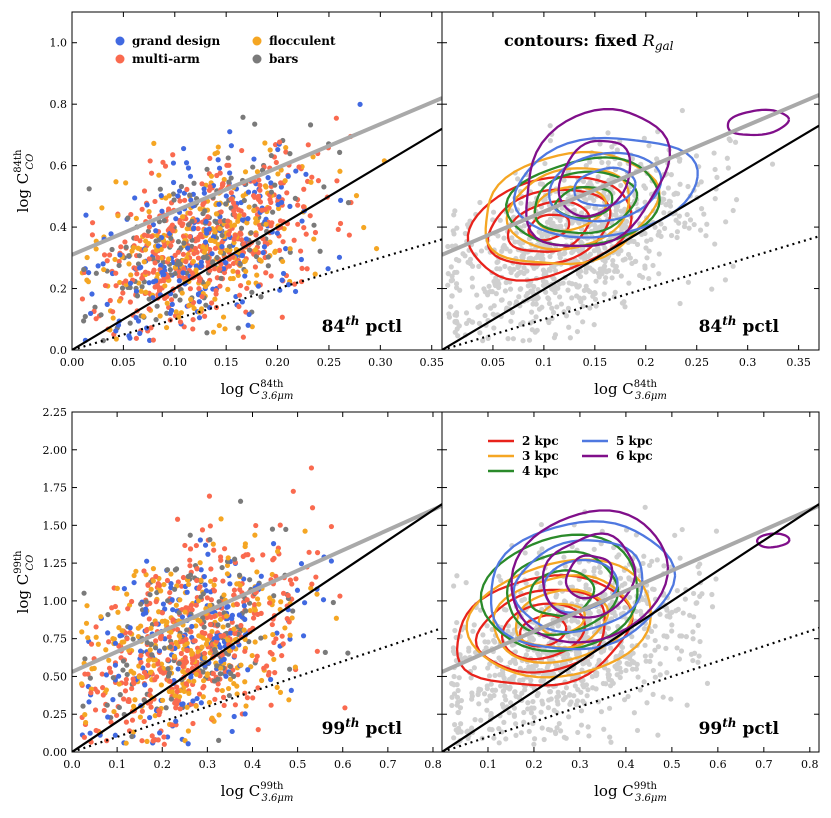 The image size is (831, 818). I want to click on contour-5-kpc, so click(583, 585).